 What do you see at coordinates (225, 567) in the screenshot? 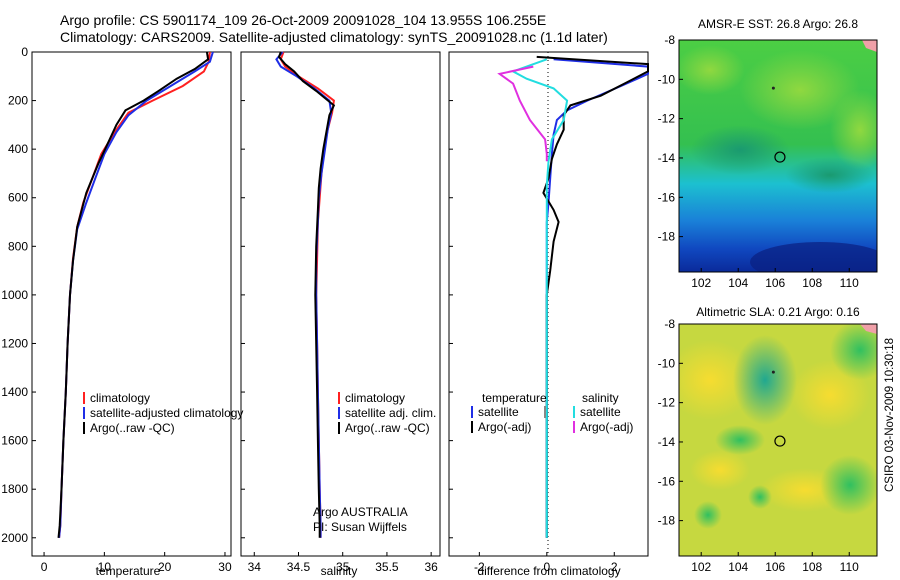
I see `temperature-xtick-label: 30` at bounding box center [225, 567].